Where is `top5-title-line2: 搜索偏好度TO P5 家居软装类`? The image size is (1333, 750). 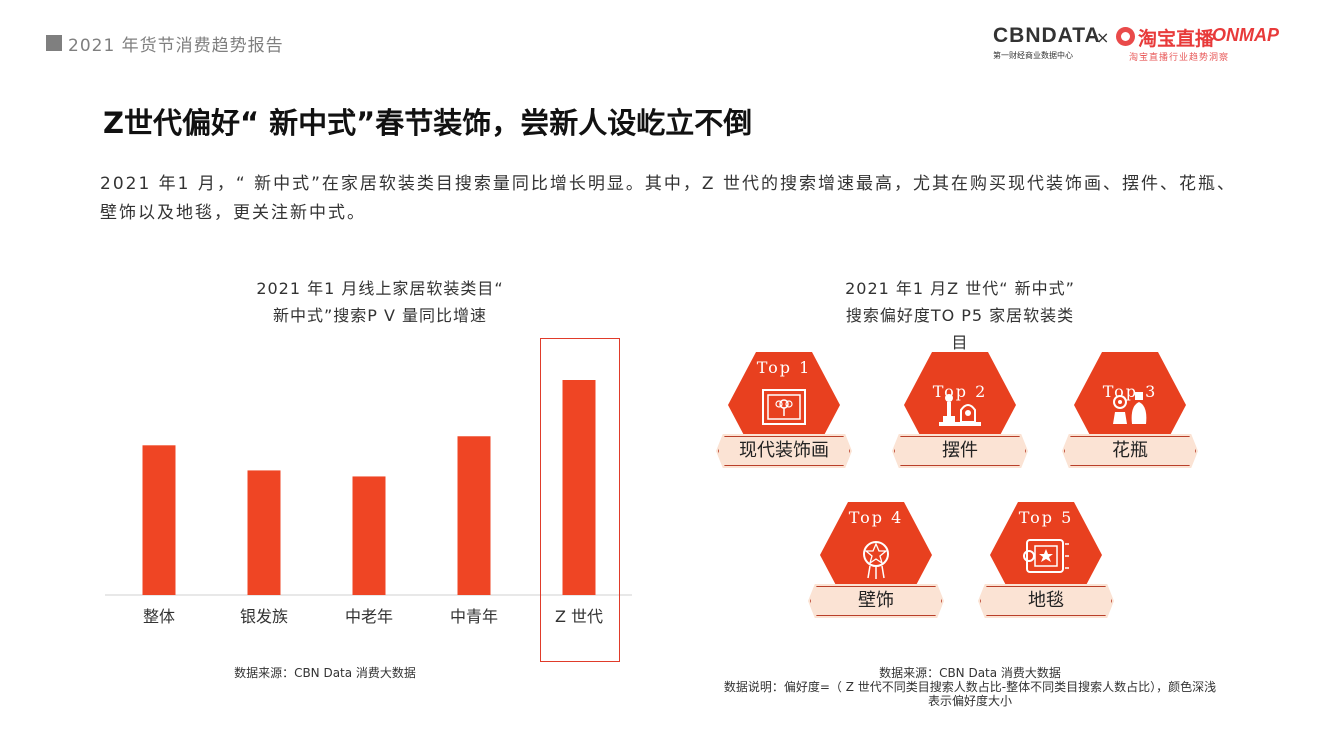 top5-title-line2: 搜索偏好度TO P5 家居软装类 is located at coordinates (960, 315).